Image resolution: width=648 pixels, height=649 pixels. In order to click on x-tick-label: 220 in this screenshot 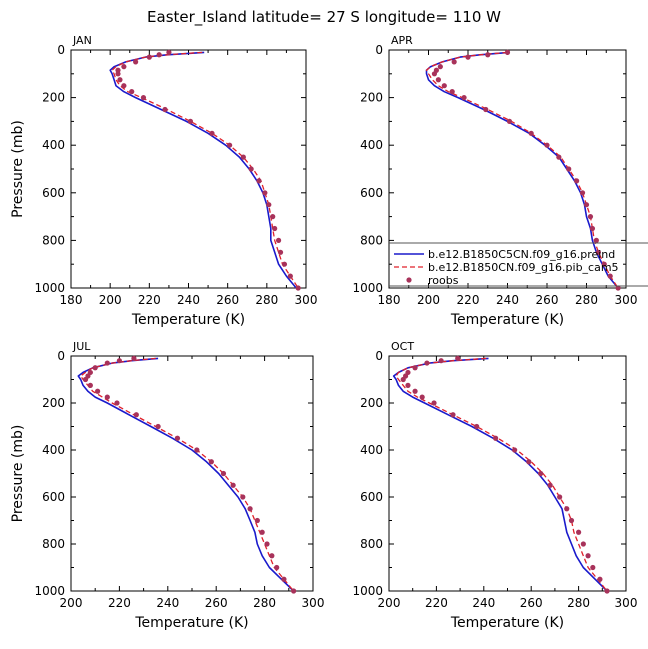, I will do `click(149, 300)`.